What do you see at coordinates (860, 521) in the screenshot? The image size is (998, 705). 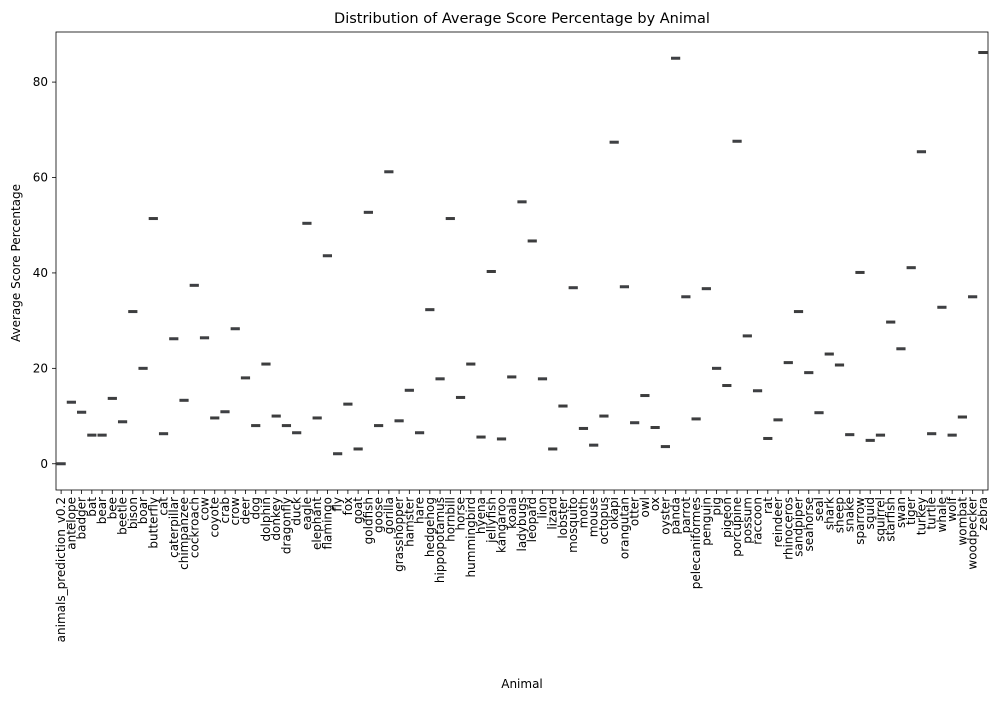 I see `x-tick-label: sparrow` at bounding box center [860, 521].